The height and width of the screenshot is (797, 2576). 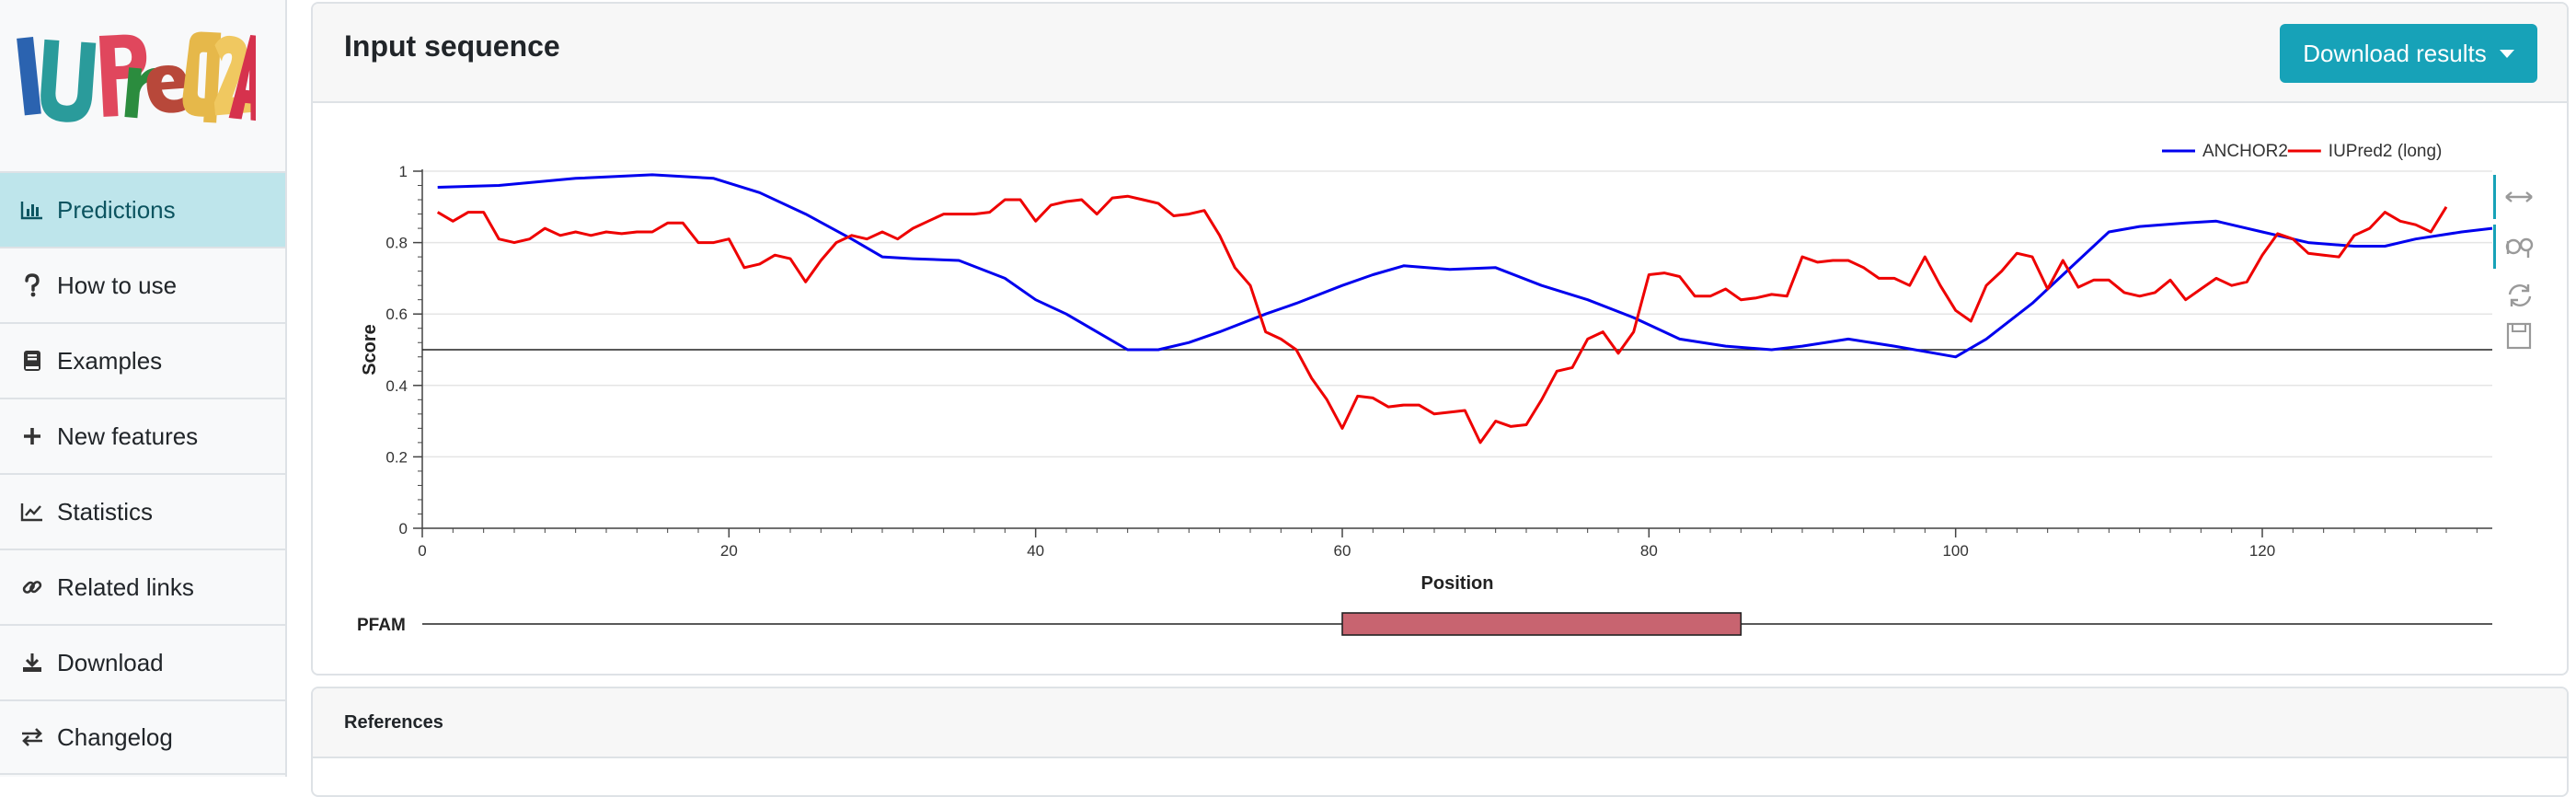 I want to click on x-tick-label: 80, so click(x=1649, y=551).